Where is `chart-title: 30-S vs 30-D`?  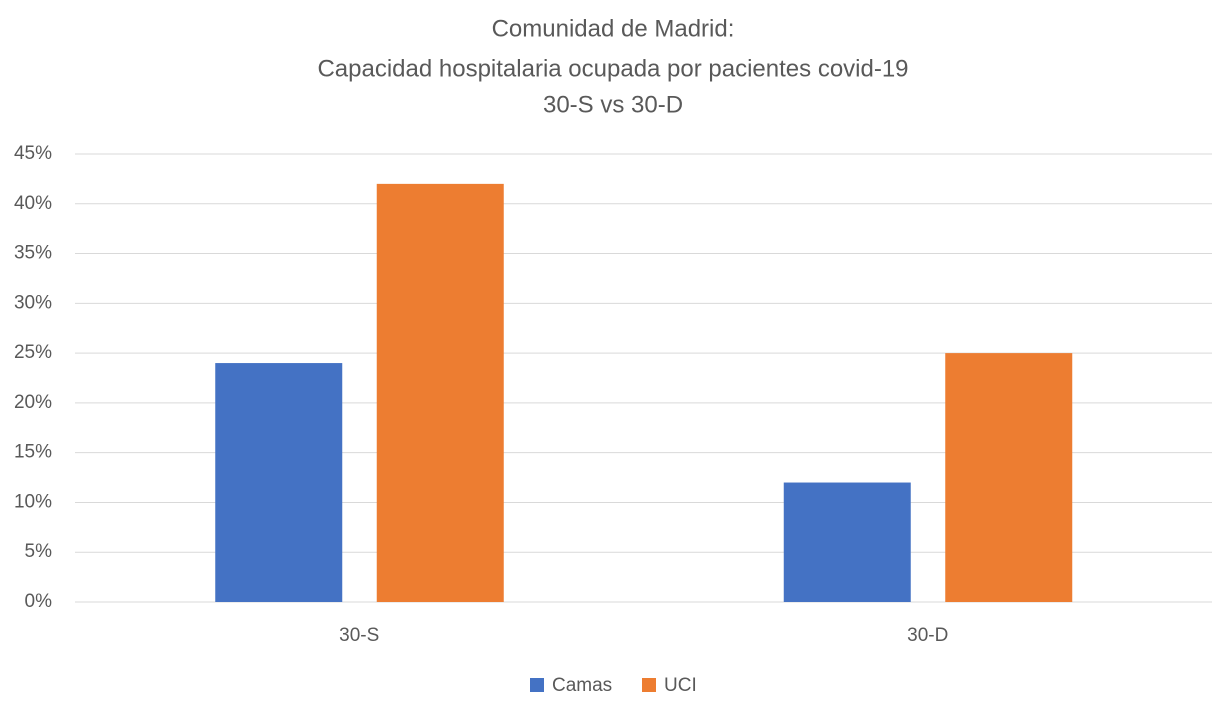 chart-title: 30-S vs 30-D is located at coordinates (613, 104).